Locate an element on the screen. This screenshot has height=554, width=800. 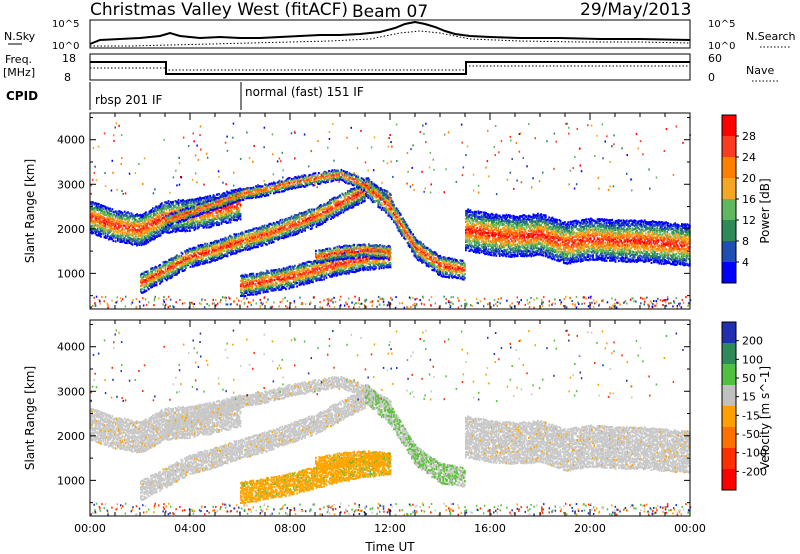
colorbar-tick-label: 50 is located at coordinates (749, 378).